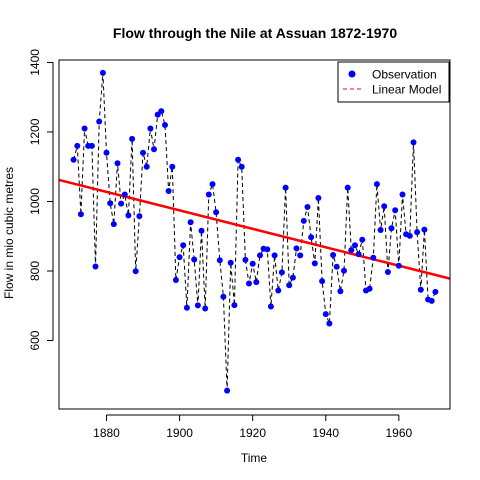  I want to click on legend-observation-marker, so click(352, 74).